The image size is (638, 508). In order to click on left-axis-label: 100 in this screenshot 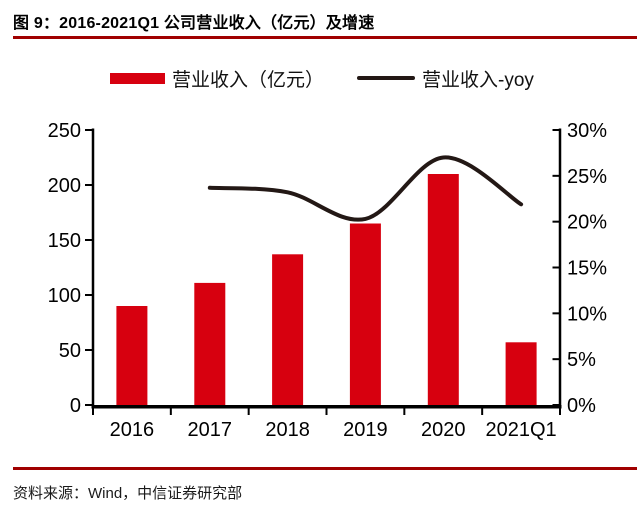, I will do `click(64, 296)`.